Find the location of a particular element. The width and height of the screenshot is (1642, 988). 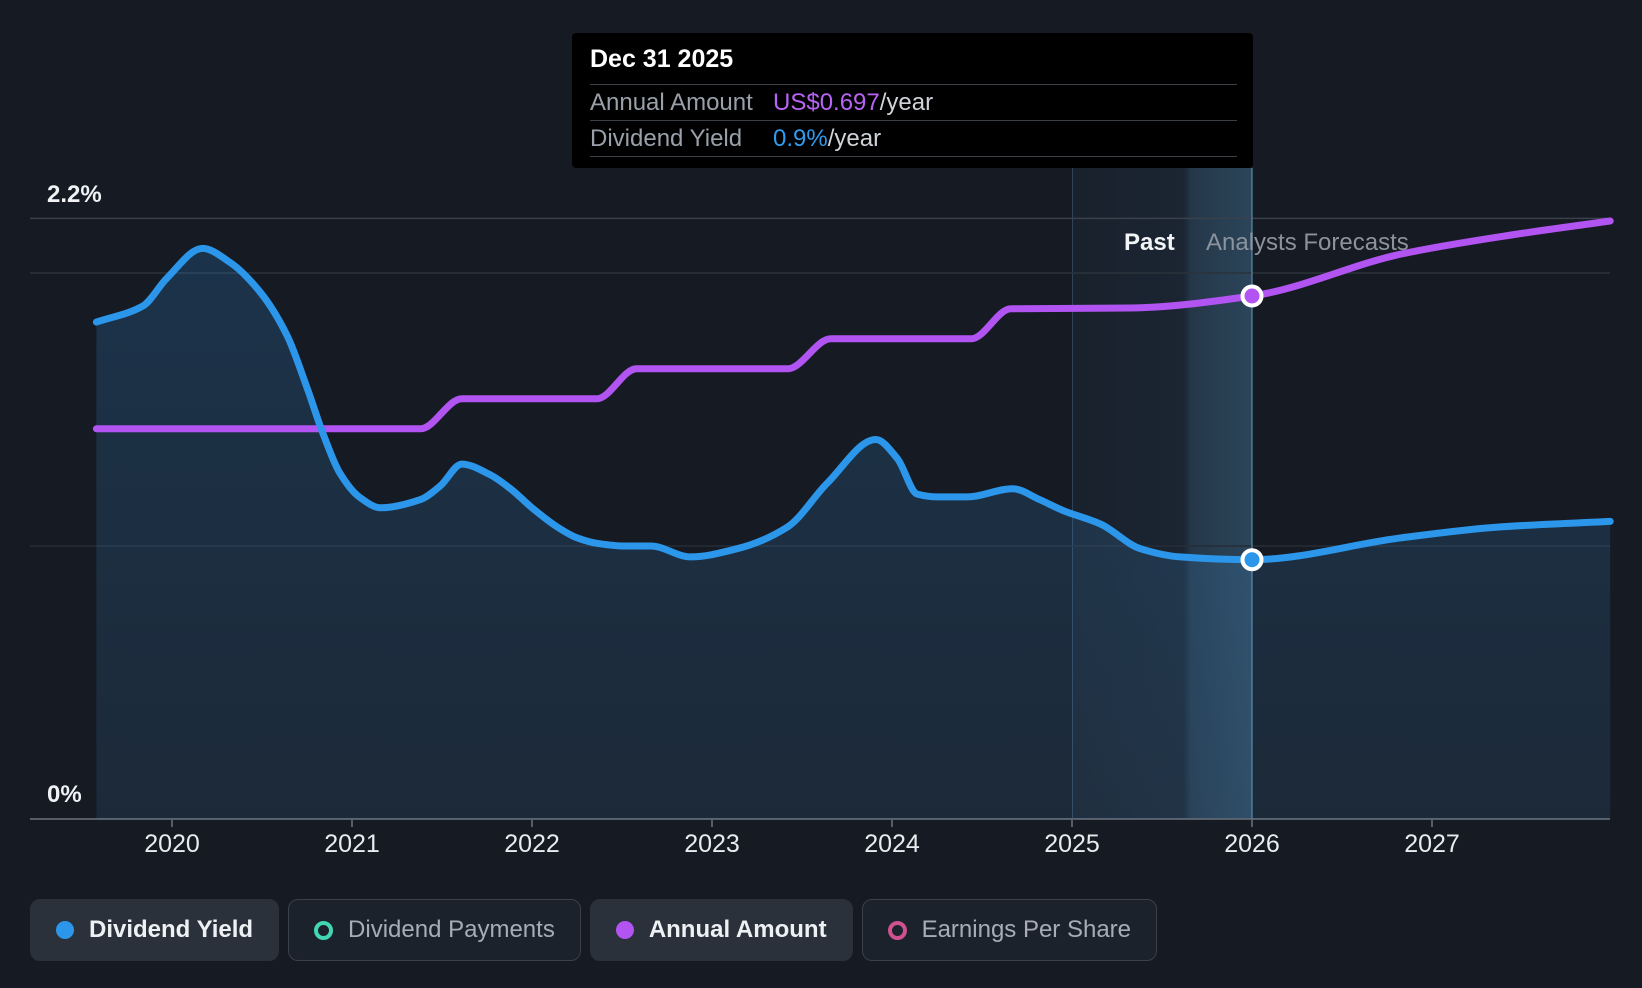

y-axis-zero-label: 0% is located at coordinates (64, 794).